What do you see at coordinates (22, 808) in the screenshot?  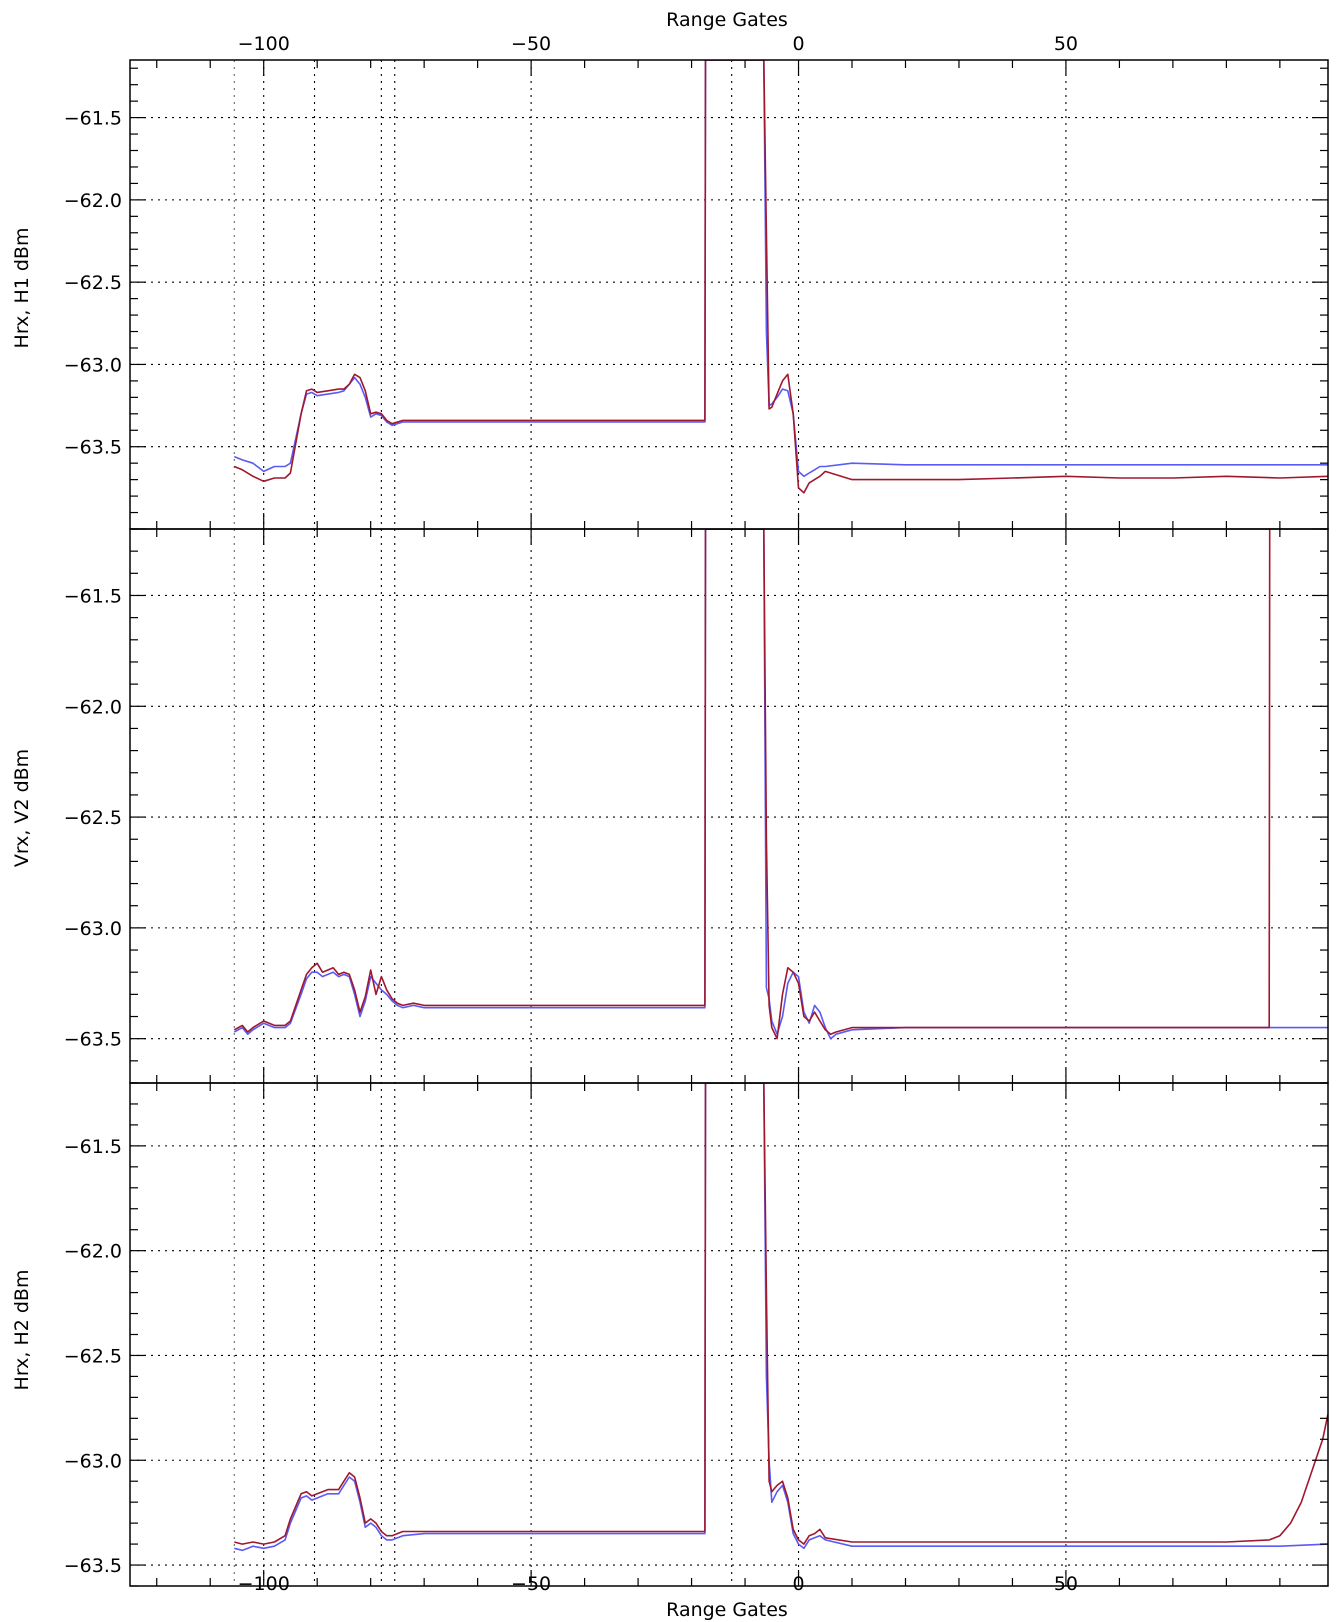 I see `panel-2-y-axis-title: Vrx, V2 dBm` at bounding box center [22, 808].